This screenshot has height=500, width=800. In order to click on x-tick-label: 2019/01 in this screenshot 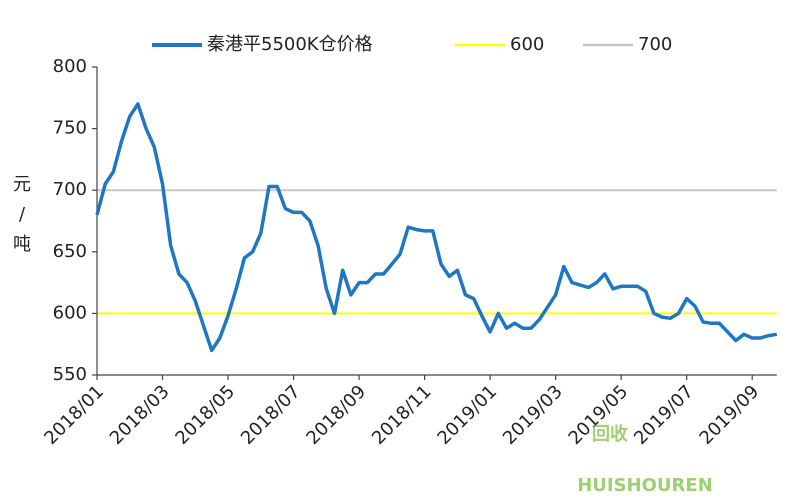, I will do `click(467, 415)`.